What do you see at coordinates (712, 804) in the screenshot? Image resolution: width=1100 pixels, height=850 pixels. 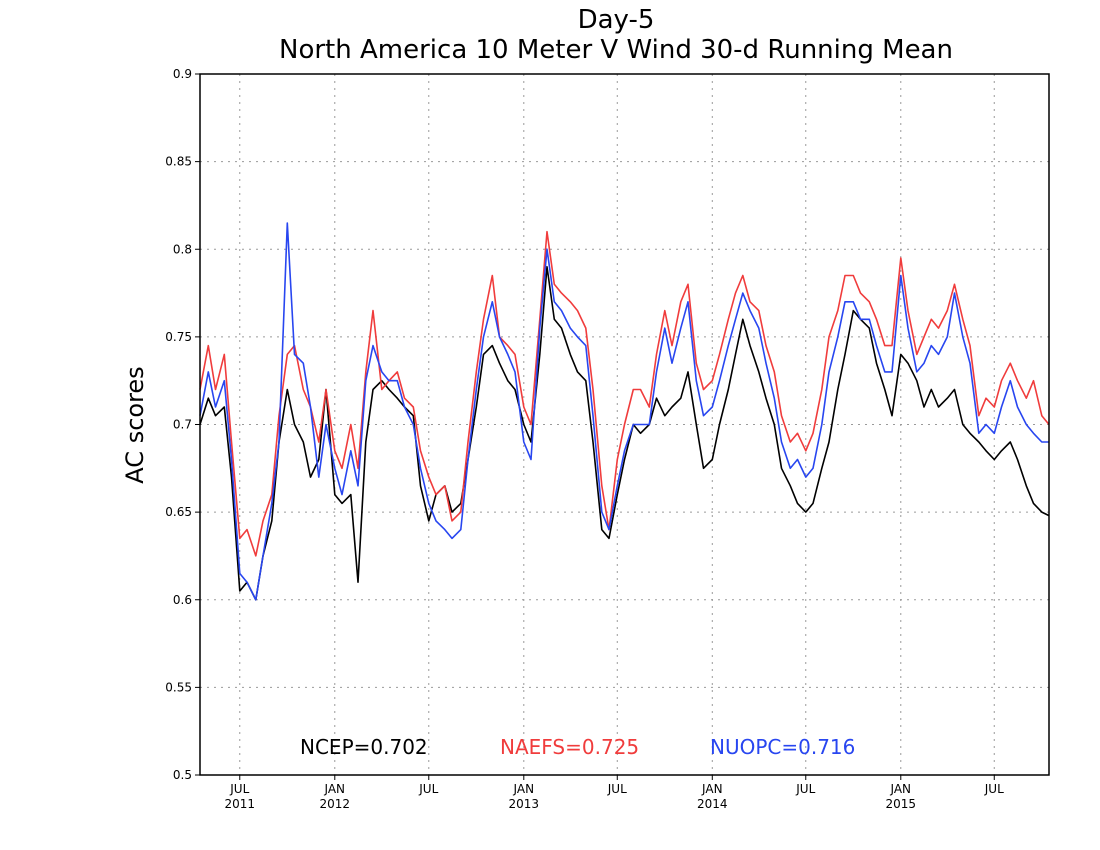 I see `x-tick-year-label: 2014` at bounding box center [712, 804].